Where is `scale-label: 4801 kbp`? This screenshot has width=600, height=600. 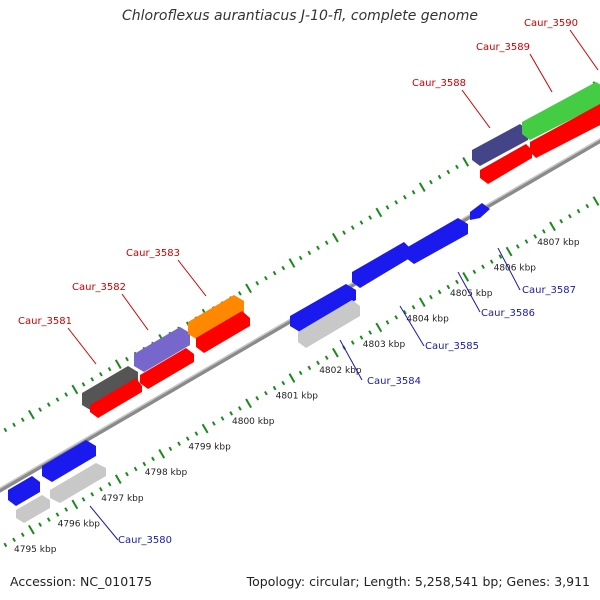 scale-label: 4801 kbp is located at coordinates (297, 396).